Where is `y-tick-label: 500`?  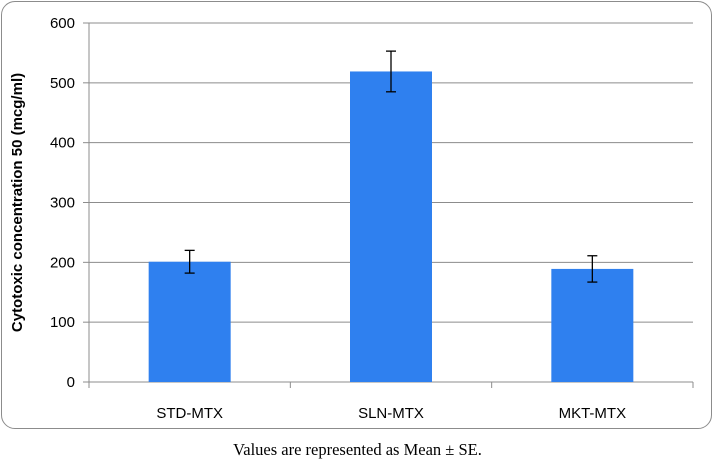
y-tick-label: 500 is located at coordinates (62, 83).